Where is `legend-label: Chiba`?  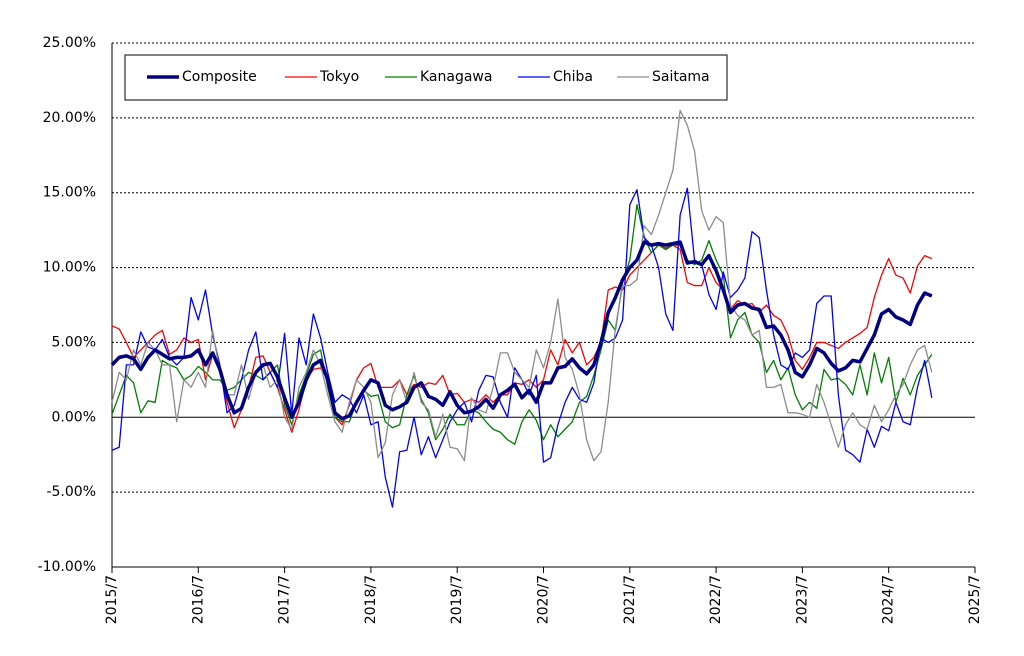
legend-label: Chiba is located at coordinates (573, 77).